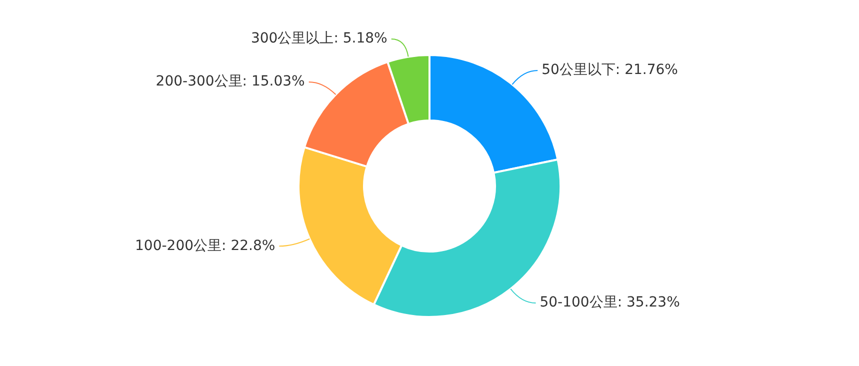 This screenshot has width=859, height=366. I want to click on slice-label: 50-100公里: 35.23%, so click(610, 302).